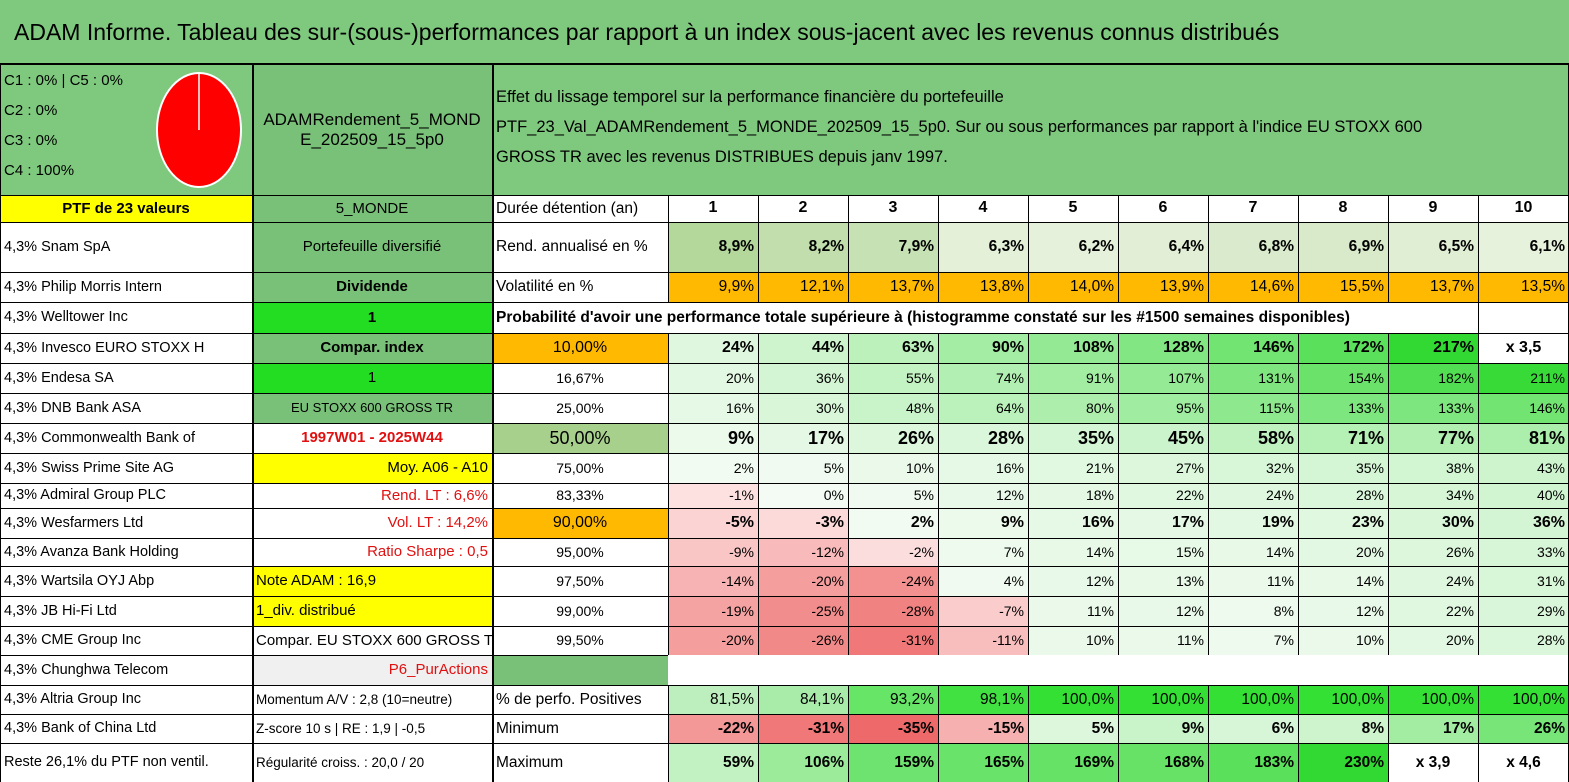 This screenshot has height=782, width=1569. What do you see at coordinates (803, 611) in the screenshot?
I see `probability-value: -25%` at bounding box center [803, 611].